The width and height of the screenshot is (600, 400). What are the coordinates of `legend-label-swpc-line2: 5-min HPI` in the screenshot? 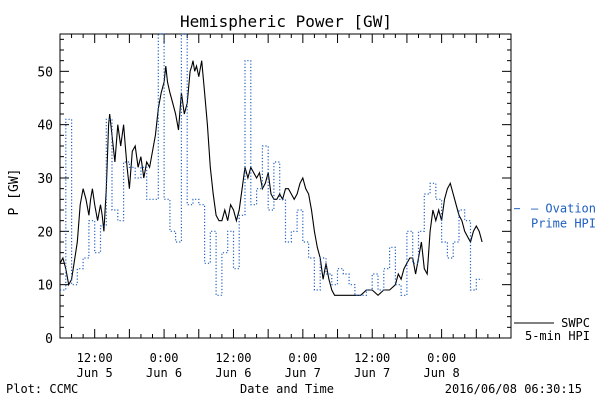 It's located at (557, 336).